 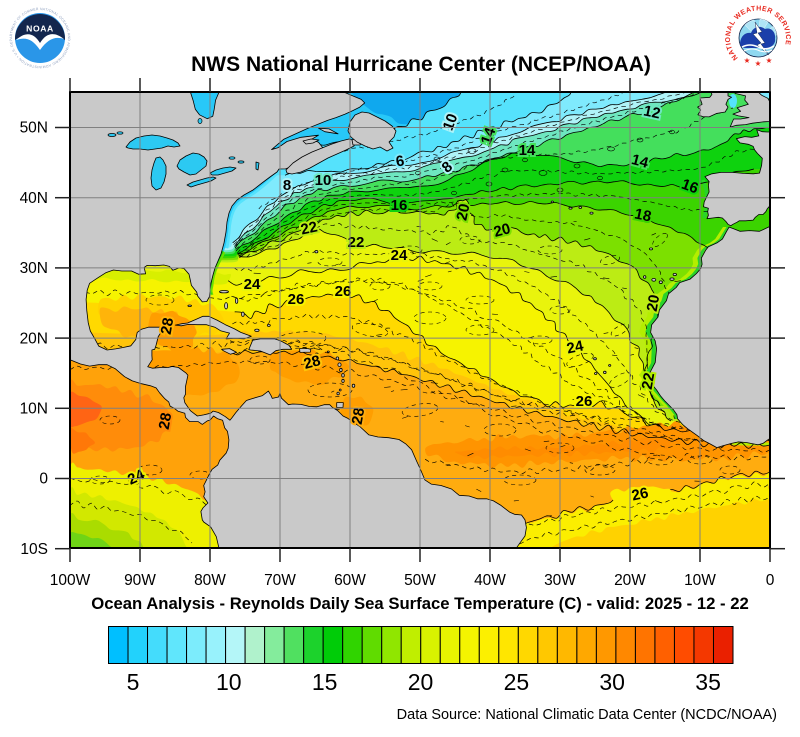 What do you see at coordinates (350, 580) in the screenshot?
I see `svg-text: 60W` at bounding box center [350, 580].